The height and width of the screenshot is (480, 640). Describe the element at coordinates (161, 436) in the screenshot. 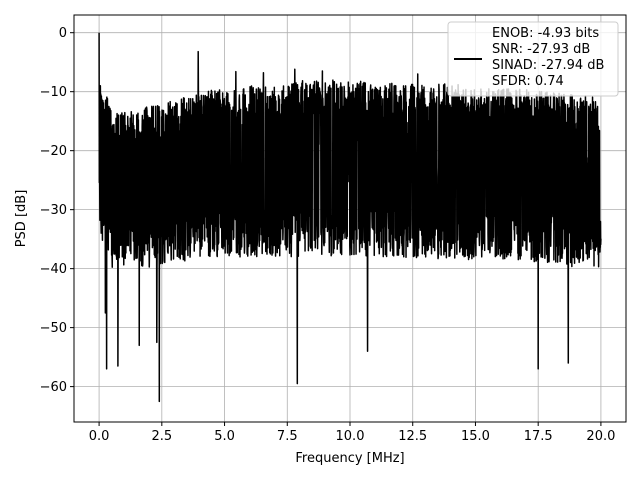

I see `x-tick-label: 2.5` at that location.